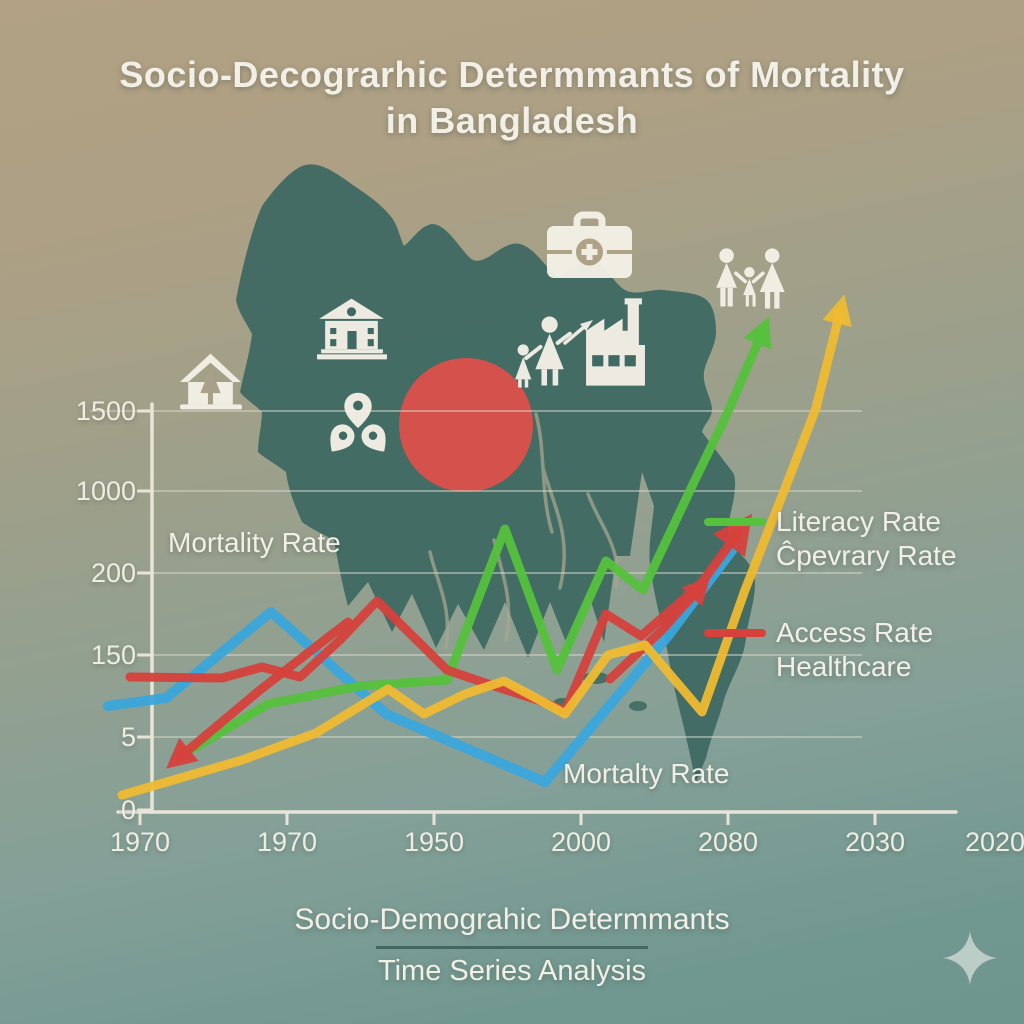  Describe the element at coordinates (696, 591) in the screenshot. I see `arrowhead-red-branch-up` at that location.